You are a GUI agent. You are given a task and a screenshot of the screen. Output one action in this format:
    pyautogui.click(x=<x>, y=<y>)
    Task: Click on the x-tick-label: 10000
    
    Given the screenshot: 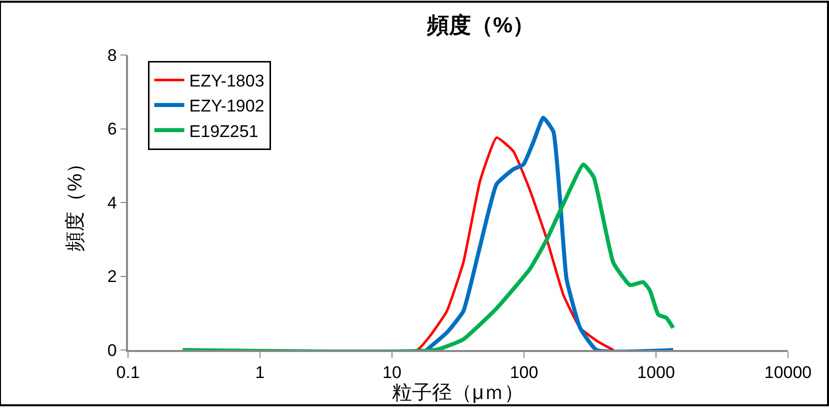 What is the action you would take?
    pyautogui.click(x=788, y=372)
    